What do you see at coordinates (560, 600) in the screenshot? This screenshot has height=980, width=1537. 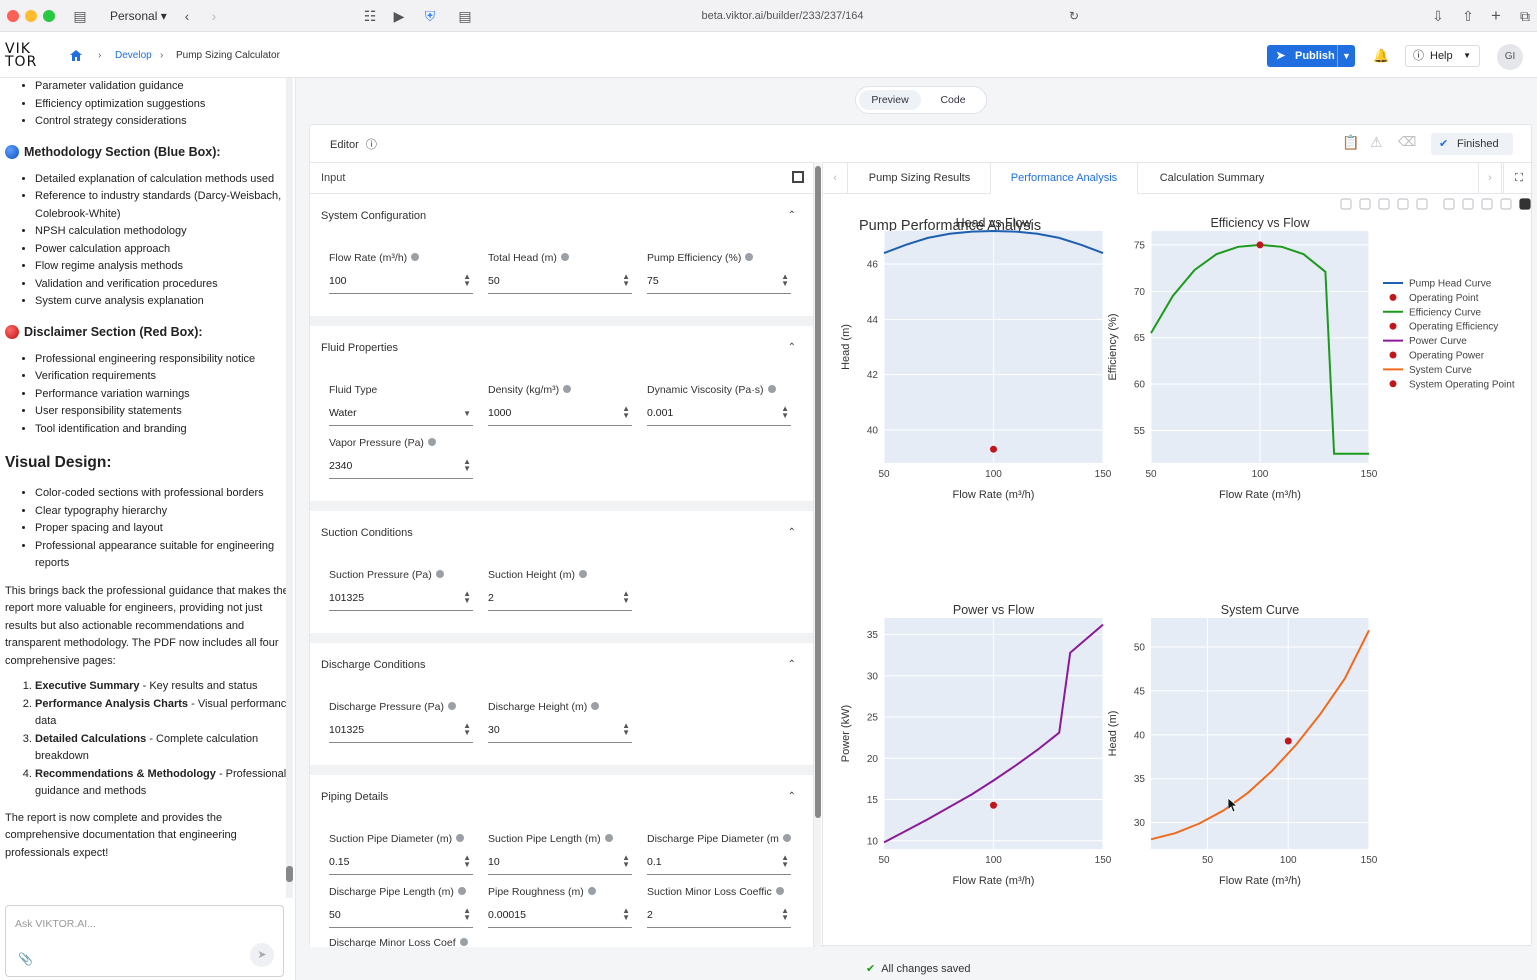 I see `suction-height-input: 2 ▲ ▼` at bounding box center [560, 600].